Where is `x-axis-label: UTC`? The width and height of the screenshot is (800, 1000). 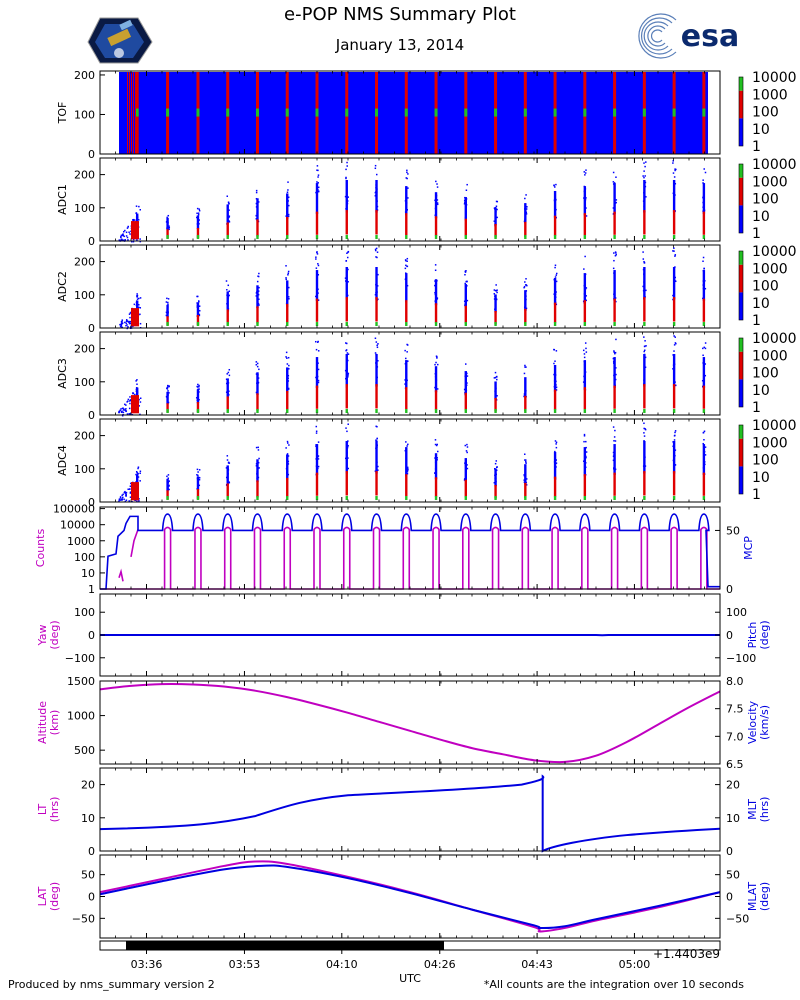
x-axis-label: UTC is located at coordinates (410, 978).